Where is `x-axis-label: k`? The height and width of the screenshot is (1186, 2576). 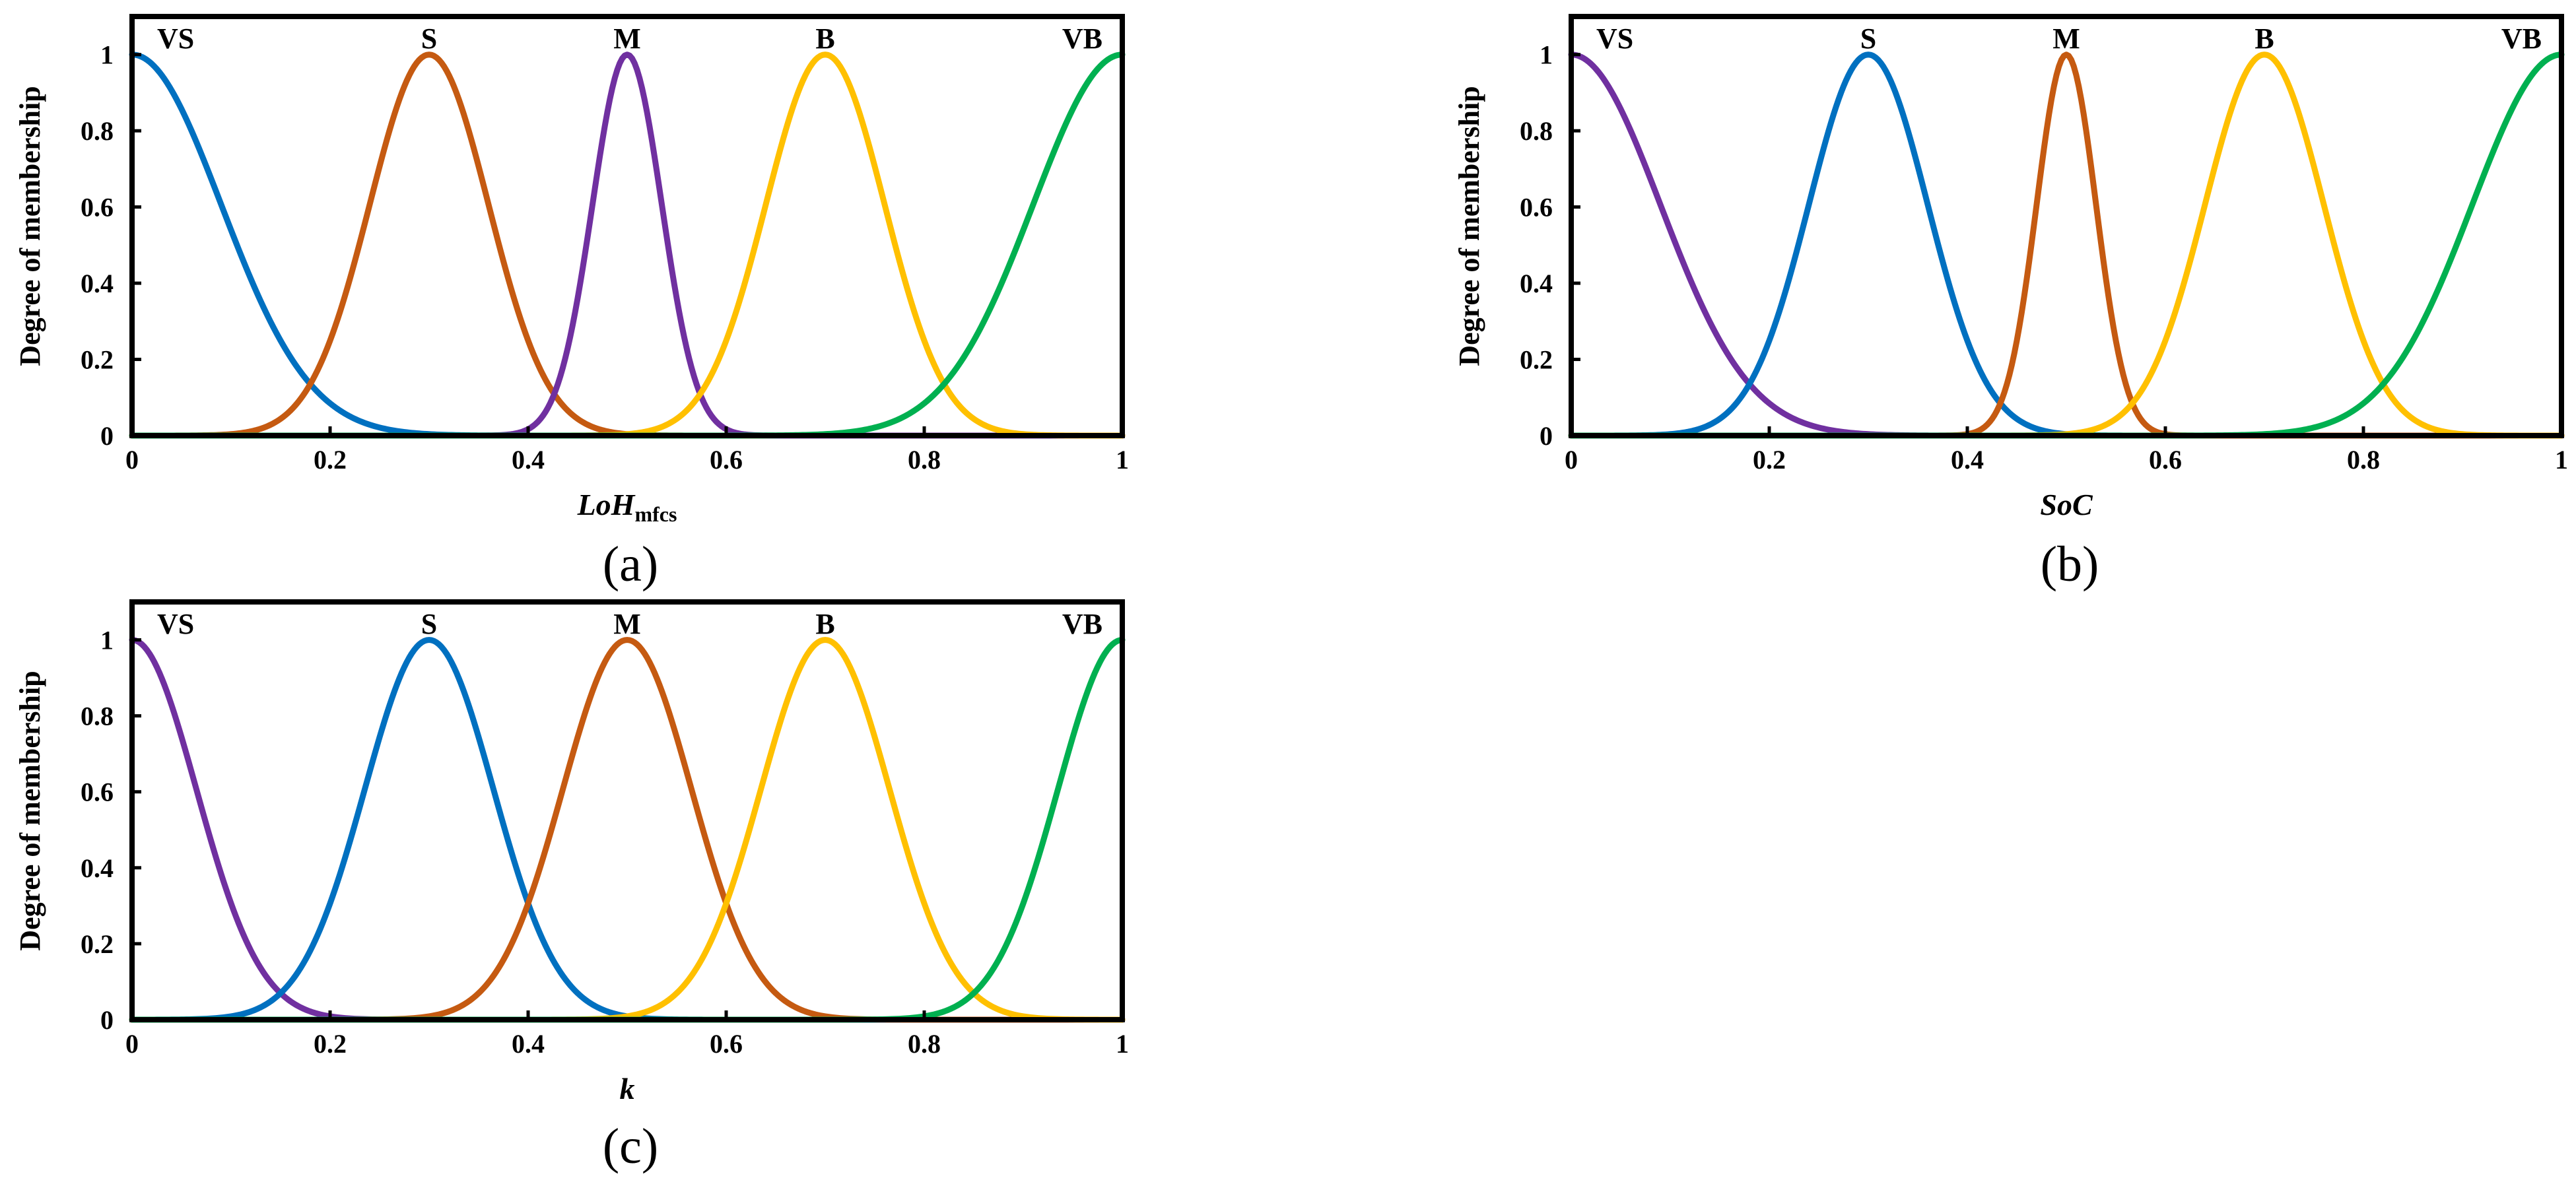 x-axis-label: k is located at coordinates (628, 1088).